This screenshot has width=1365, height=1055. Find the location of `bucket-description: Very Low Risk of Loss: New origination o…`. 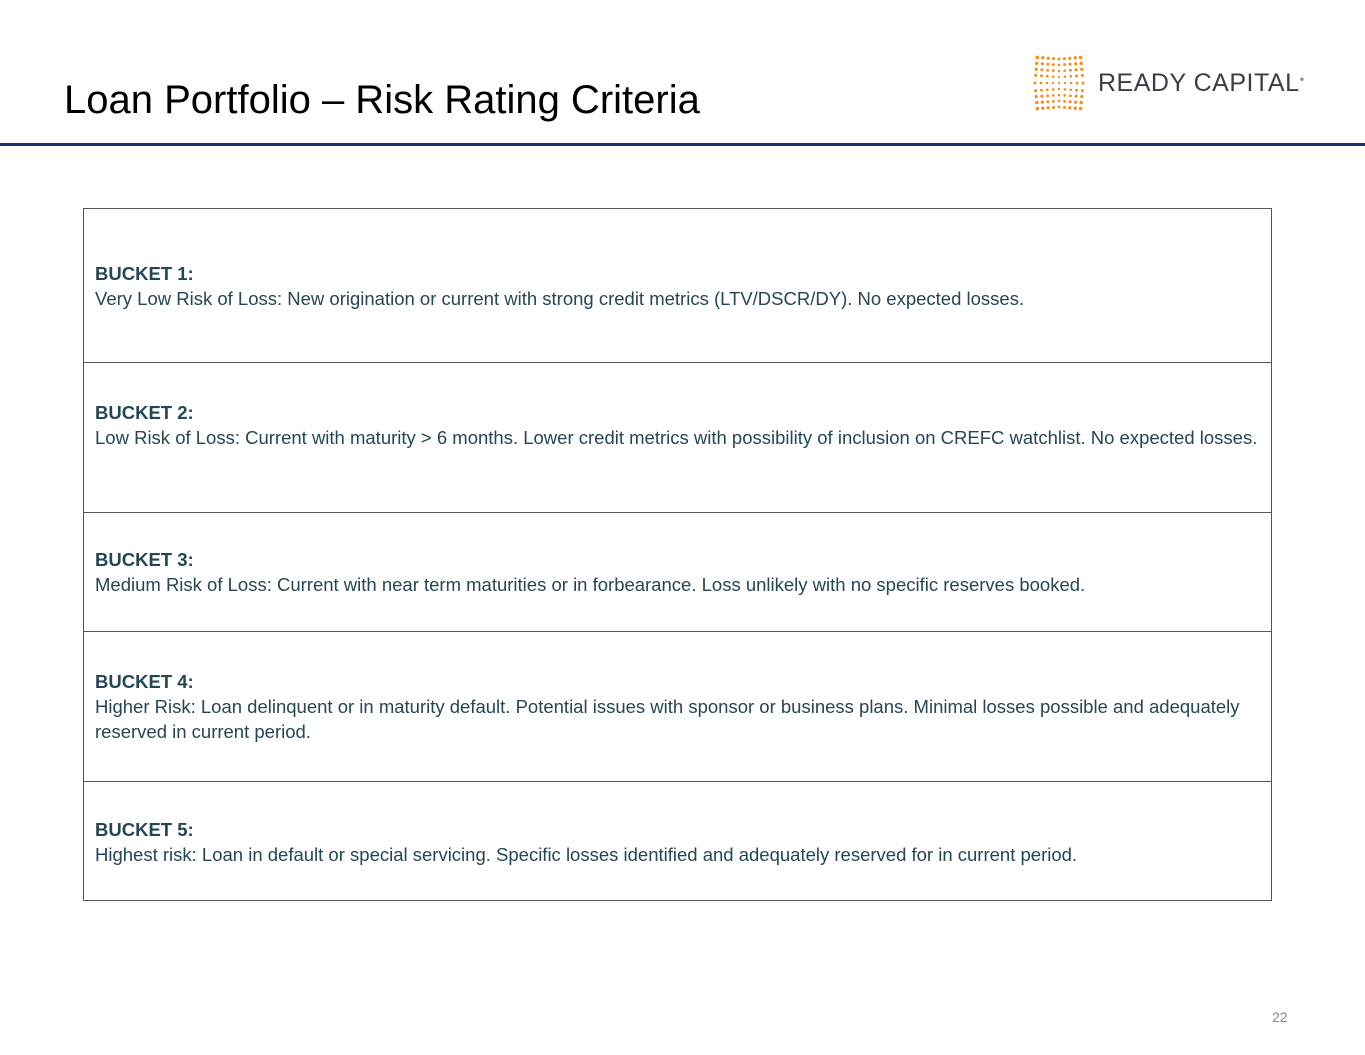

bucket-description: Very Low Risk of Loss: New origination o… is located at coordinates (560, 298).